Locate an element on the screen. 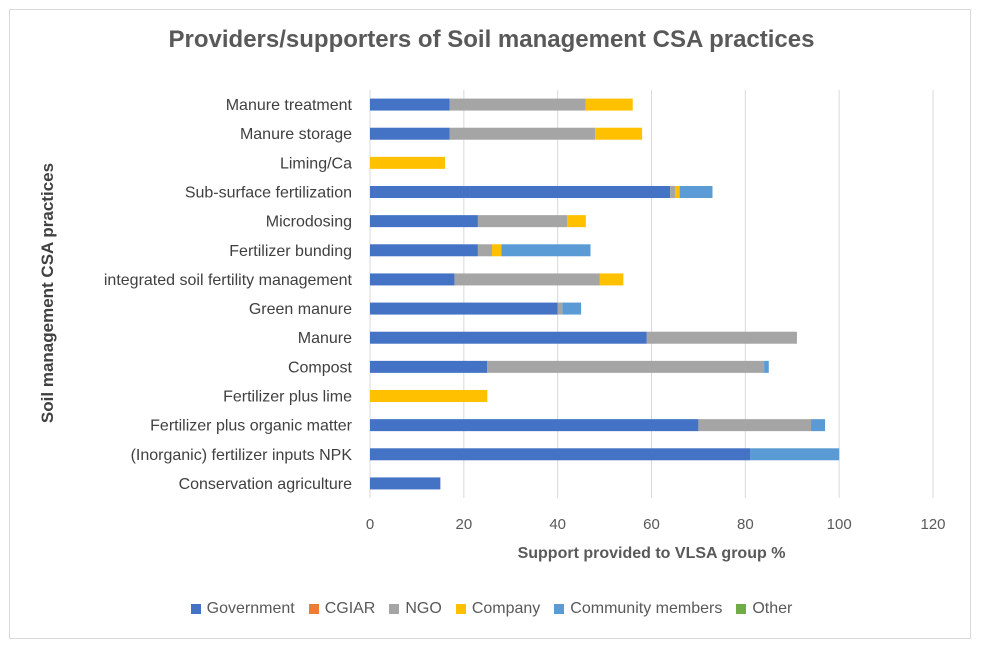 The height and width of the screenshot is (656, 983). category-label: Compost is located at coordinates (320, 367).